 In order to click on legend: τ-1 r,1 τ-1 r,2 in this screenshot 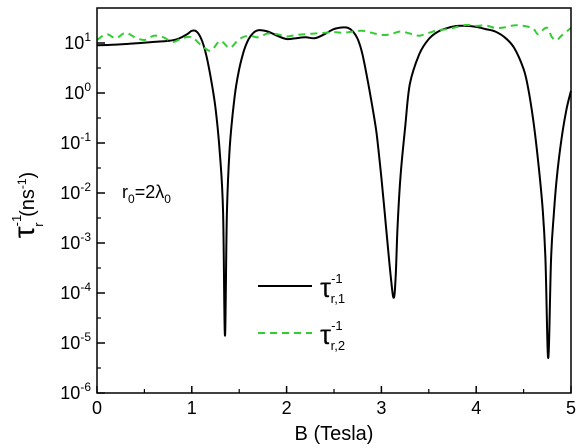, I will do `click(301, 312)`.